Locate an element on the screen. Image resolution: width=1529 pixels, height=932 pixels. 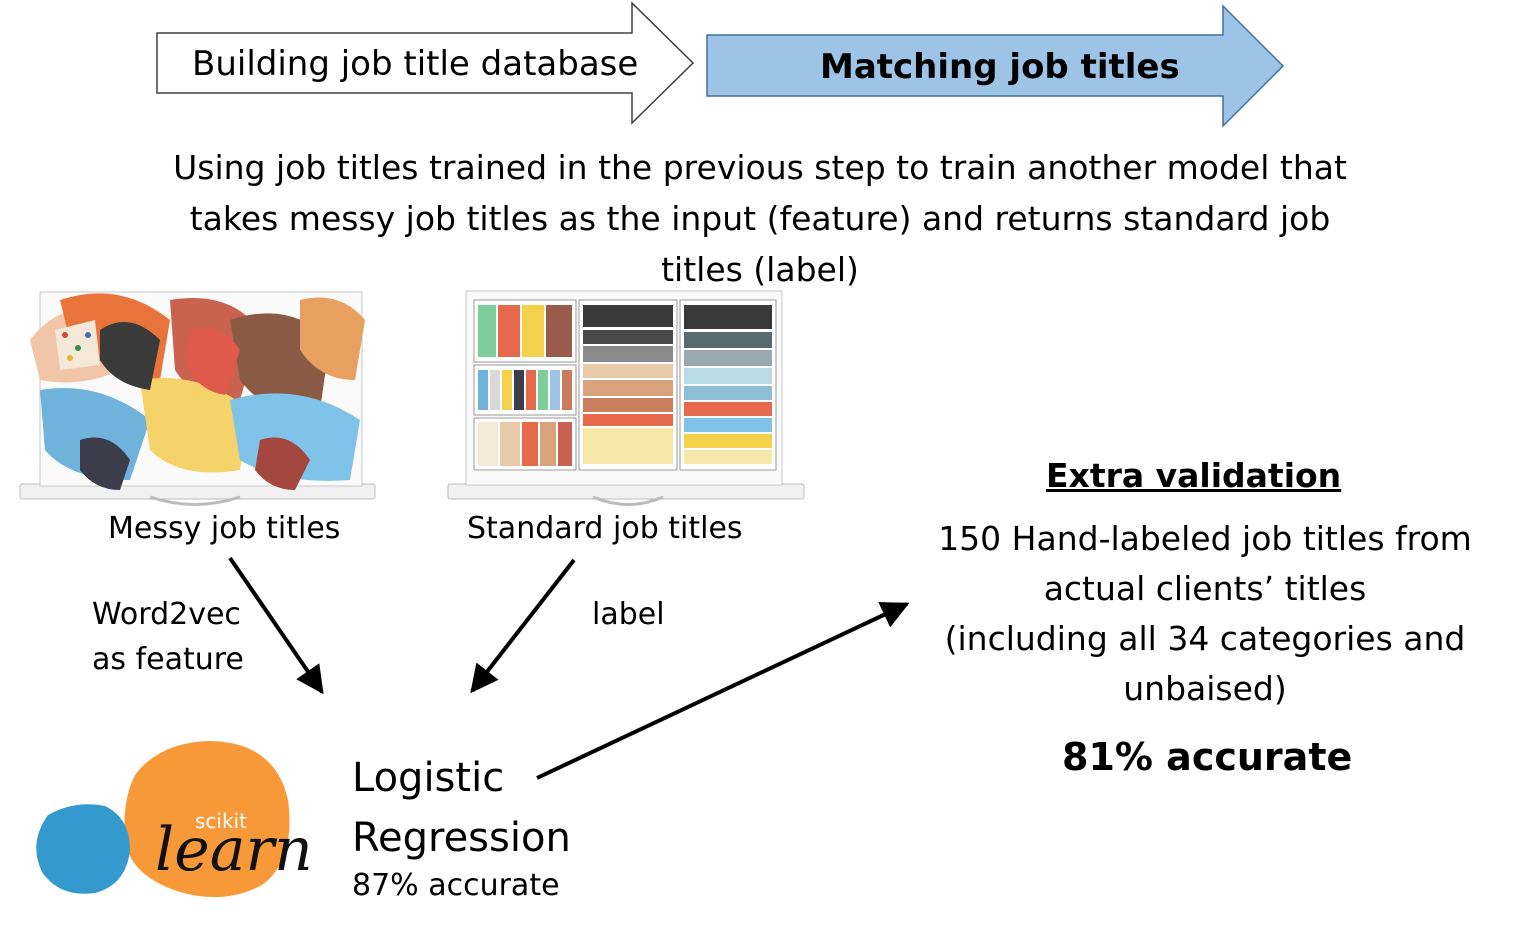
validation-line: (including all 34 categories and is located at coordinates (1205, 638).